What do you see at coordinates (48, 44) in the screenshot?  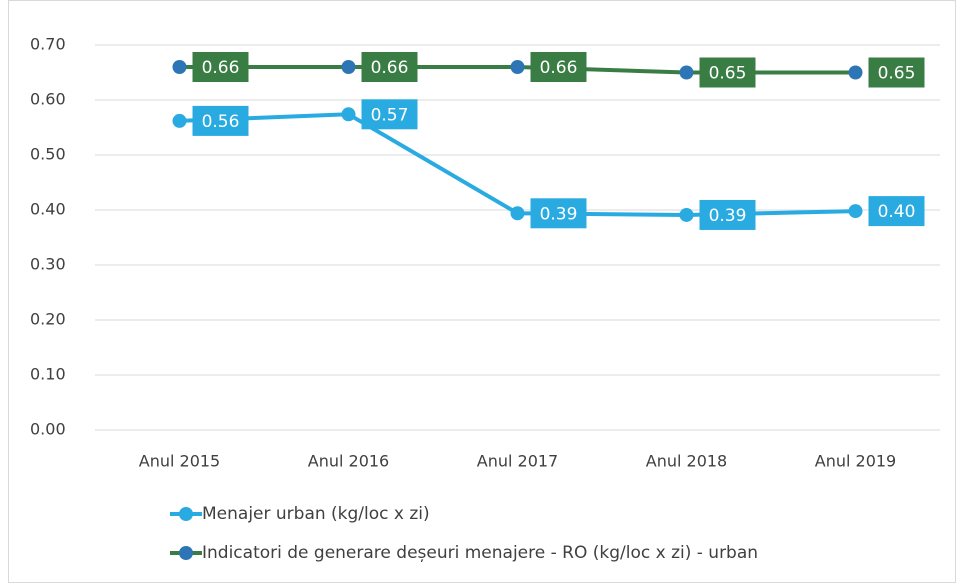 I see `y-tick-label: 0.70` at bounding box center [48, 44].